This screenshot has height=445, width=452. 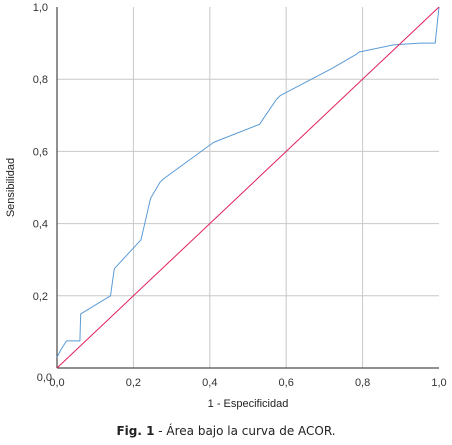 What do you see at coordinates (209, 383) in the screenshot?
I see `x-tick-label: 0,4` at bounding box center [209, 383].